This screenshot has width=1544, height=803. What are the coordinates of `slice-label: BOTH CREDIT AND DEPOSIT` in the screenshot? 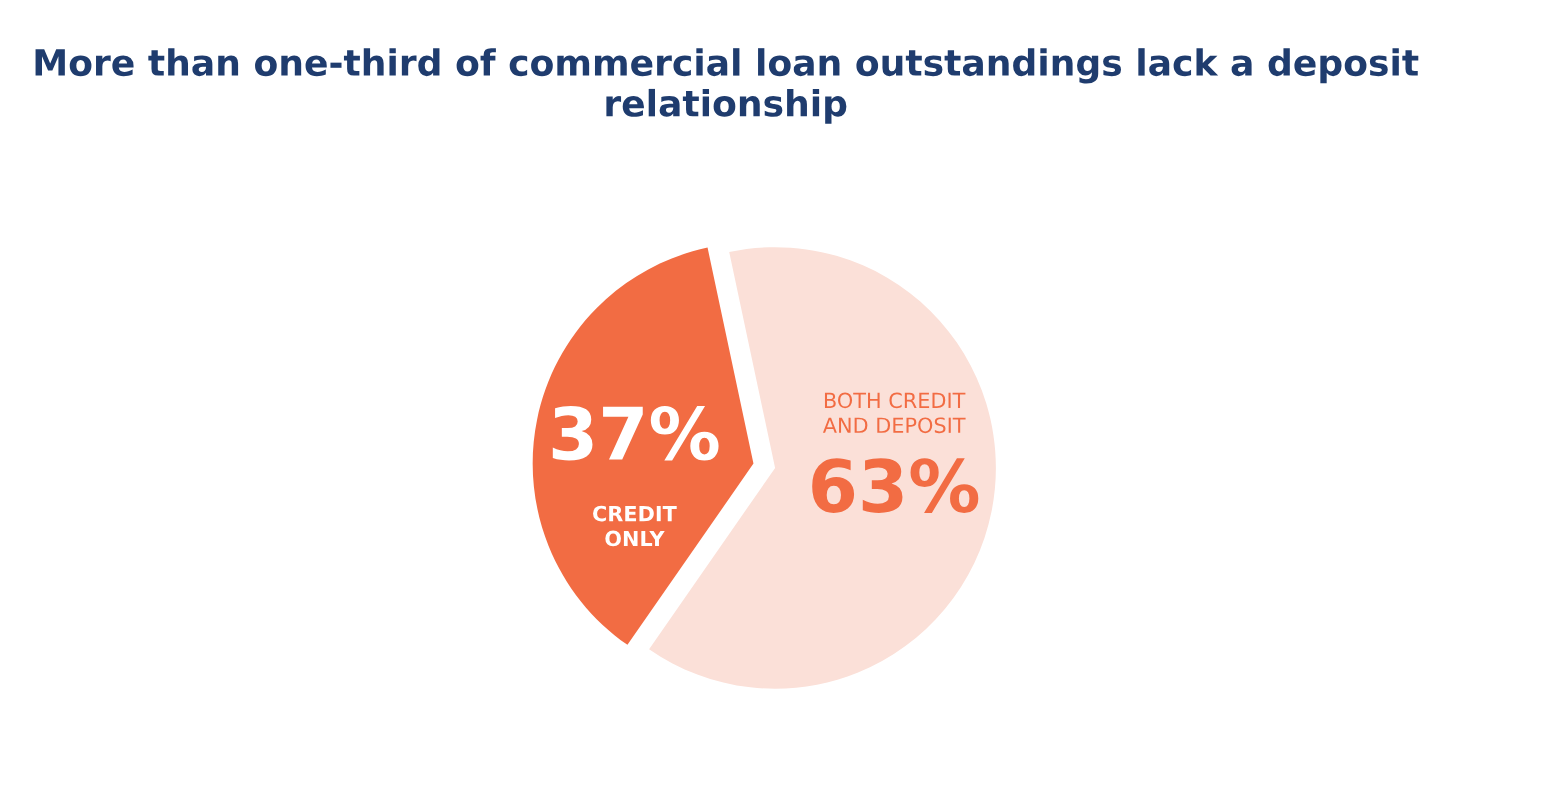 It's located at (894, 413).